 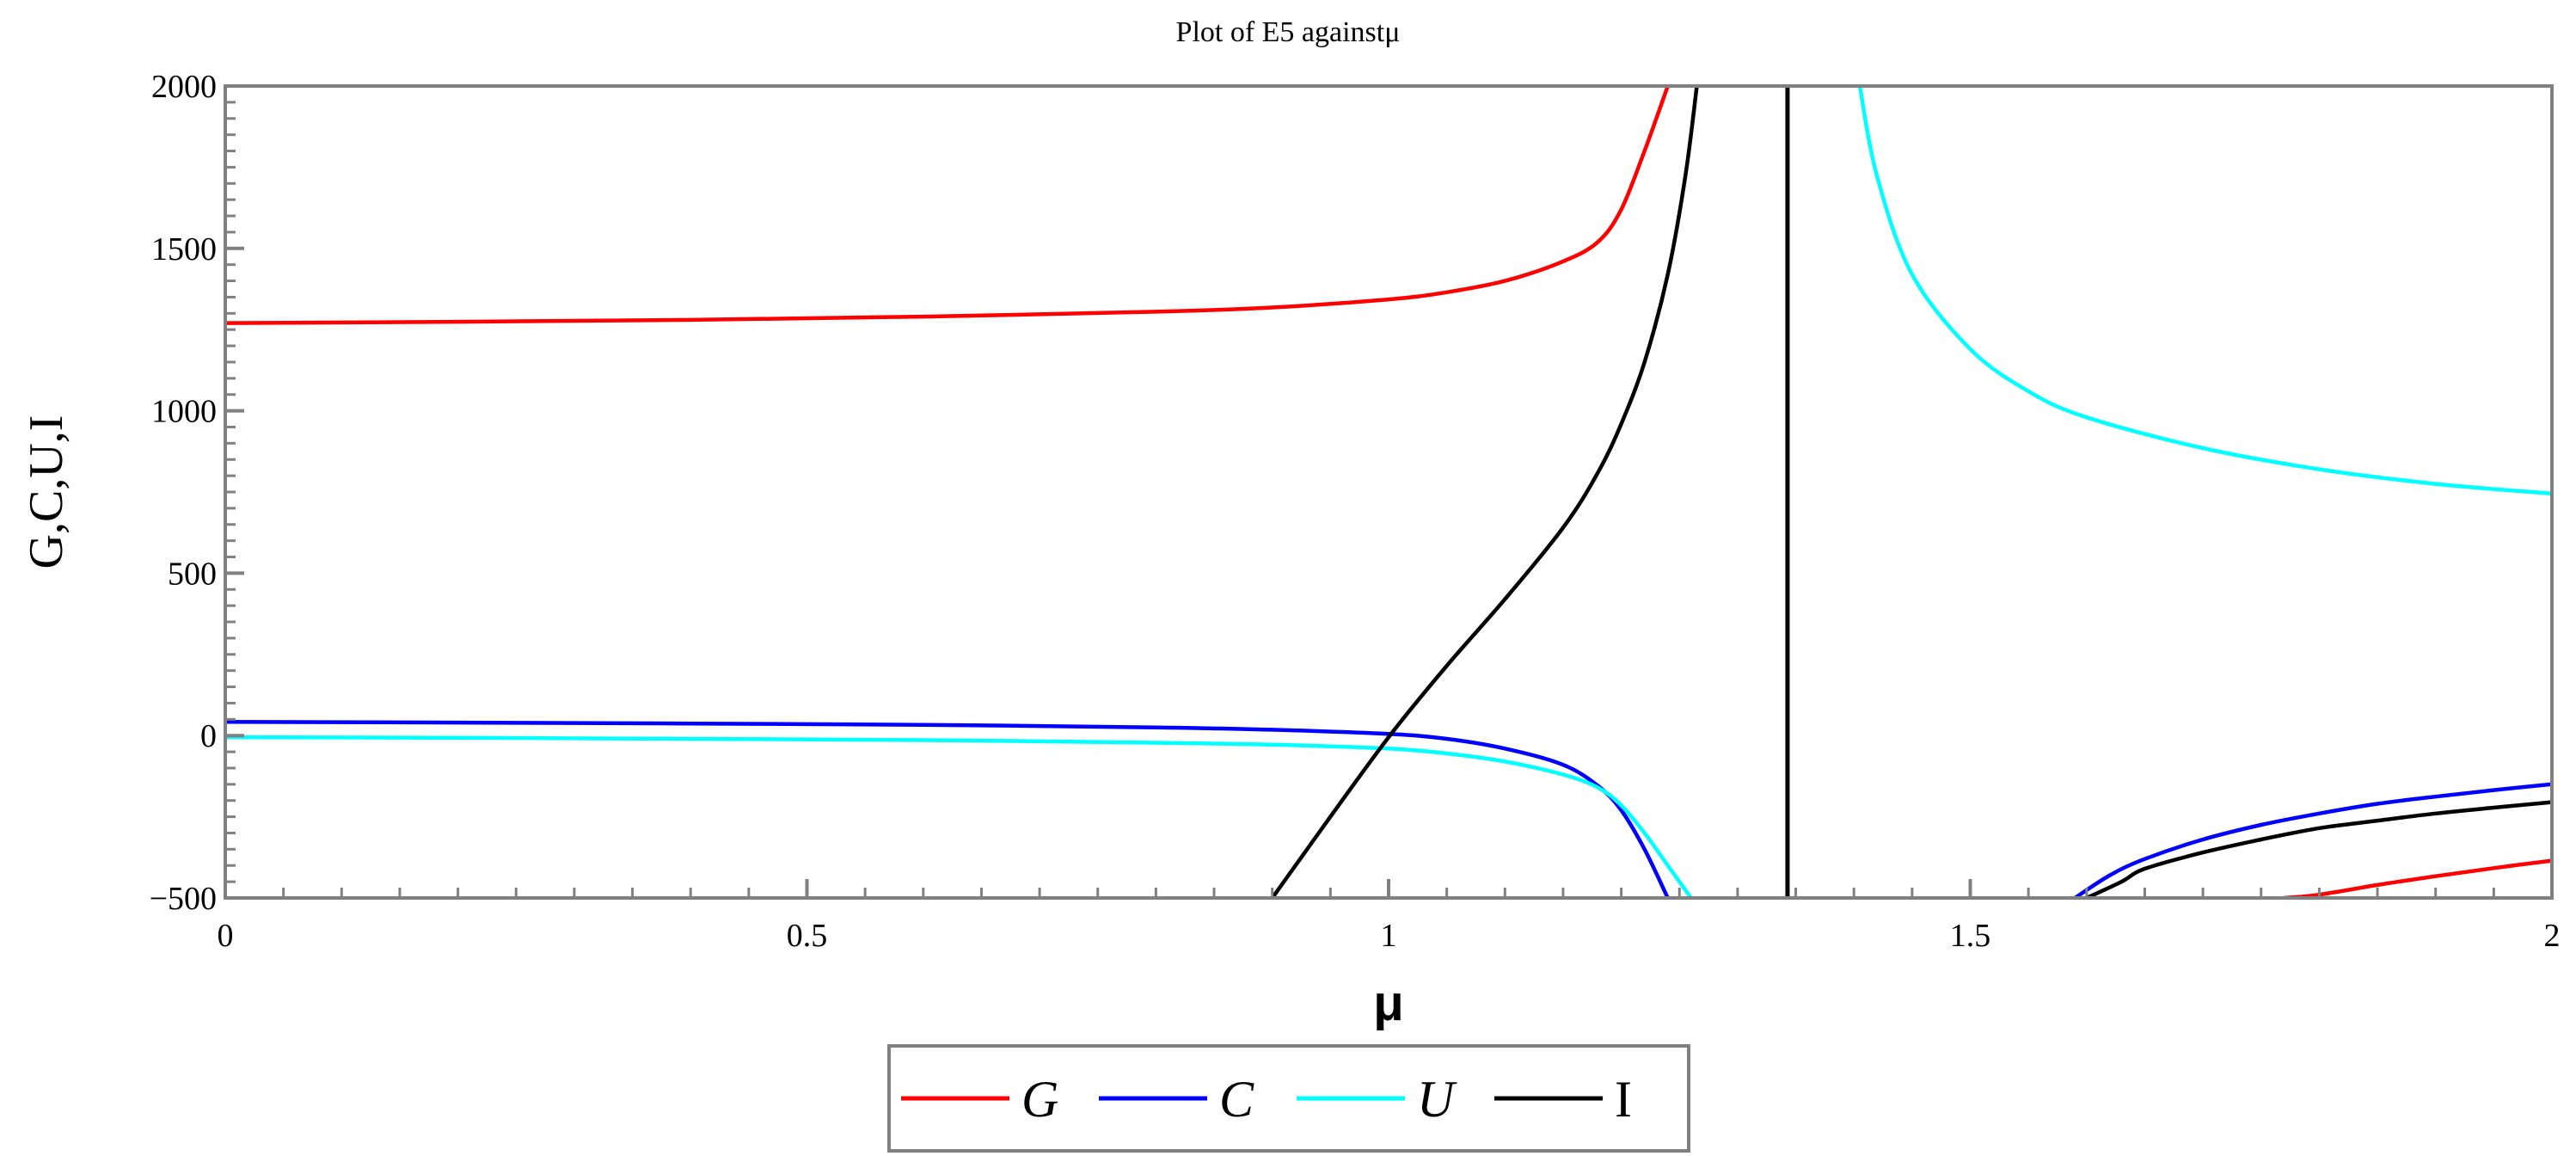 I want to click on x-tick-label: 1, so click(x=1389, y=936).